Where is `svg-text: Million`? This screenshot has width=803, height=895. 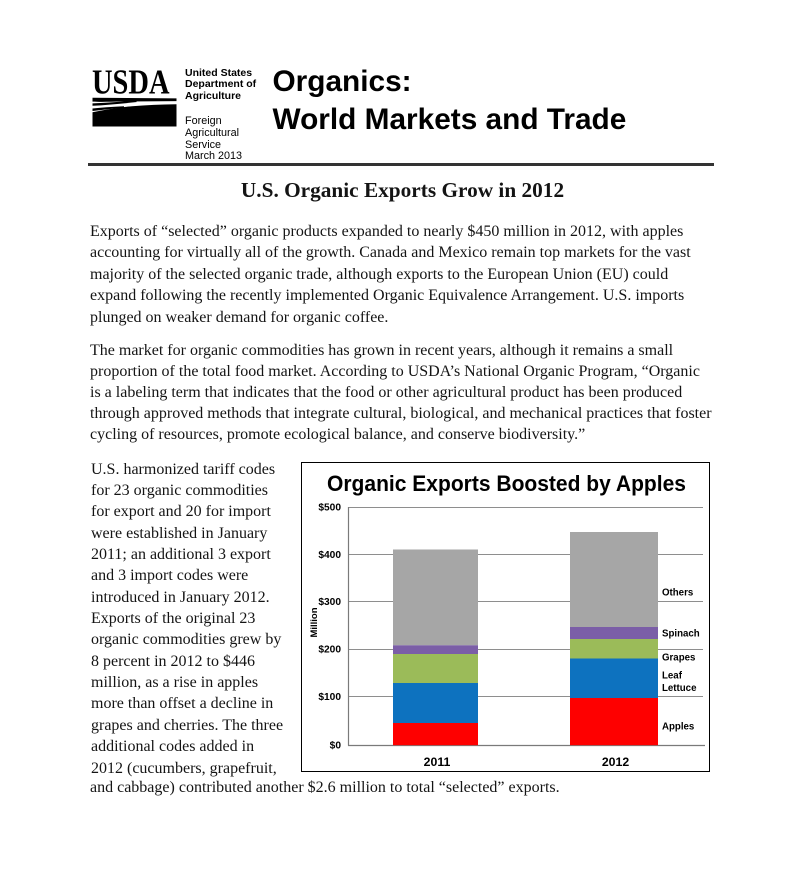
svg-text: Million is located at coordinates (314, 622).